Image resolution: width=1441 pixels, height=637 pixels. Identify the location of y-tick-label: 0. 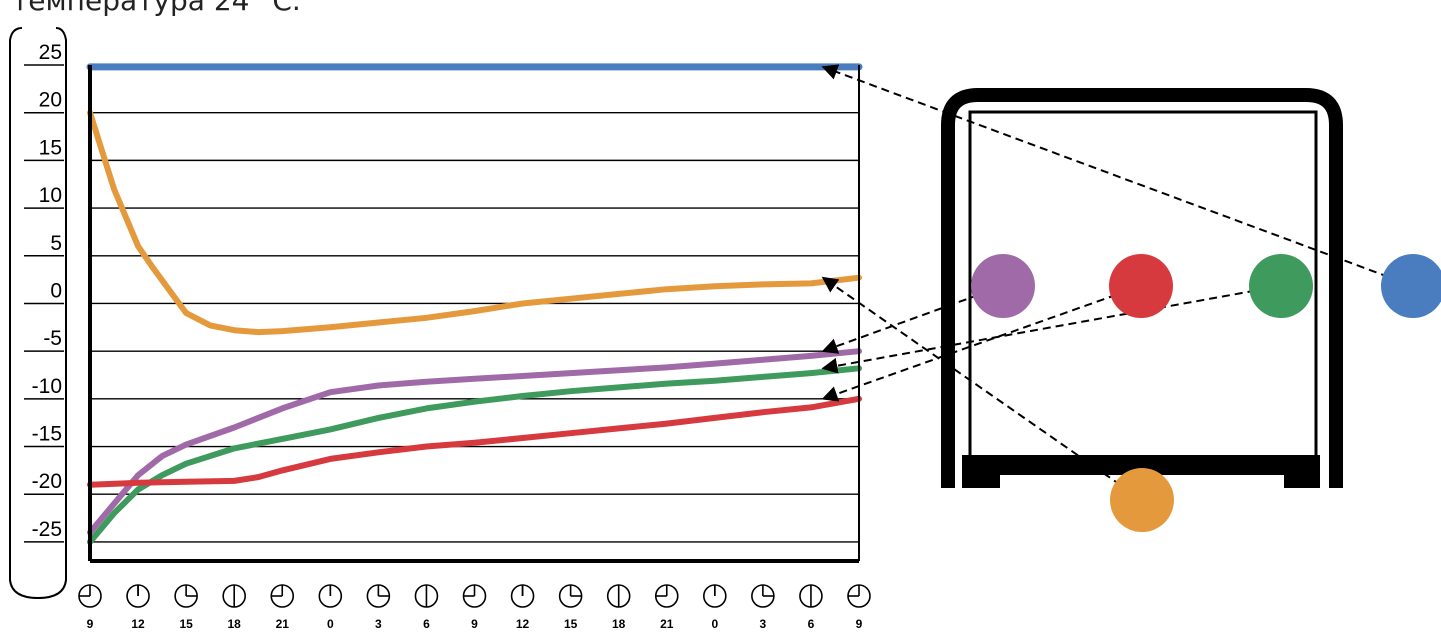
(56, 290).